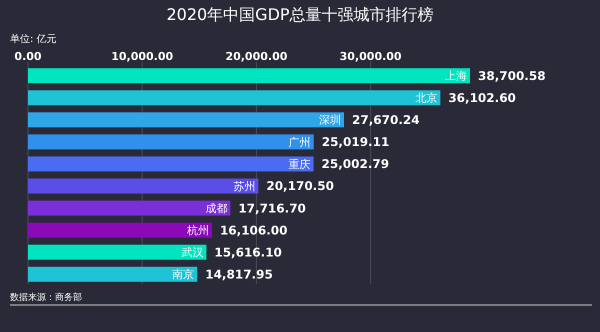 The width and height of the screenshot is (600, 332). What do you see at coordinates (356, 164) in the screenshot?
I see `data-label: 25,002.79` at bounding box center [356, 164].